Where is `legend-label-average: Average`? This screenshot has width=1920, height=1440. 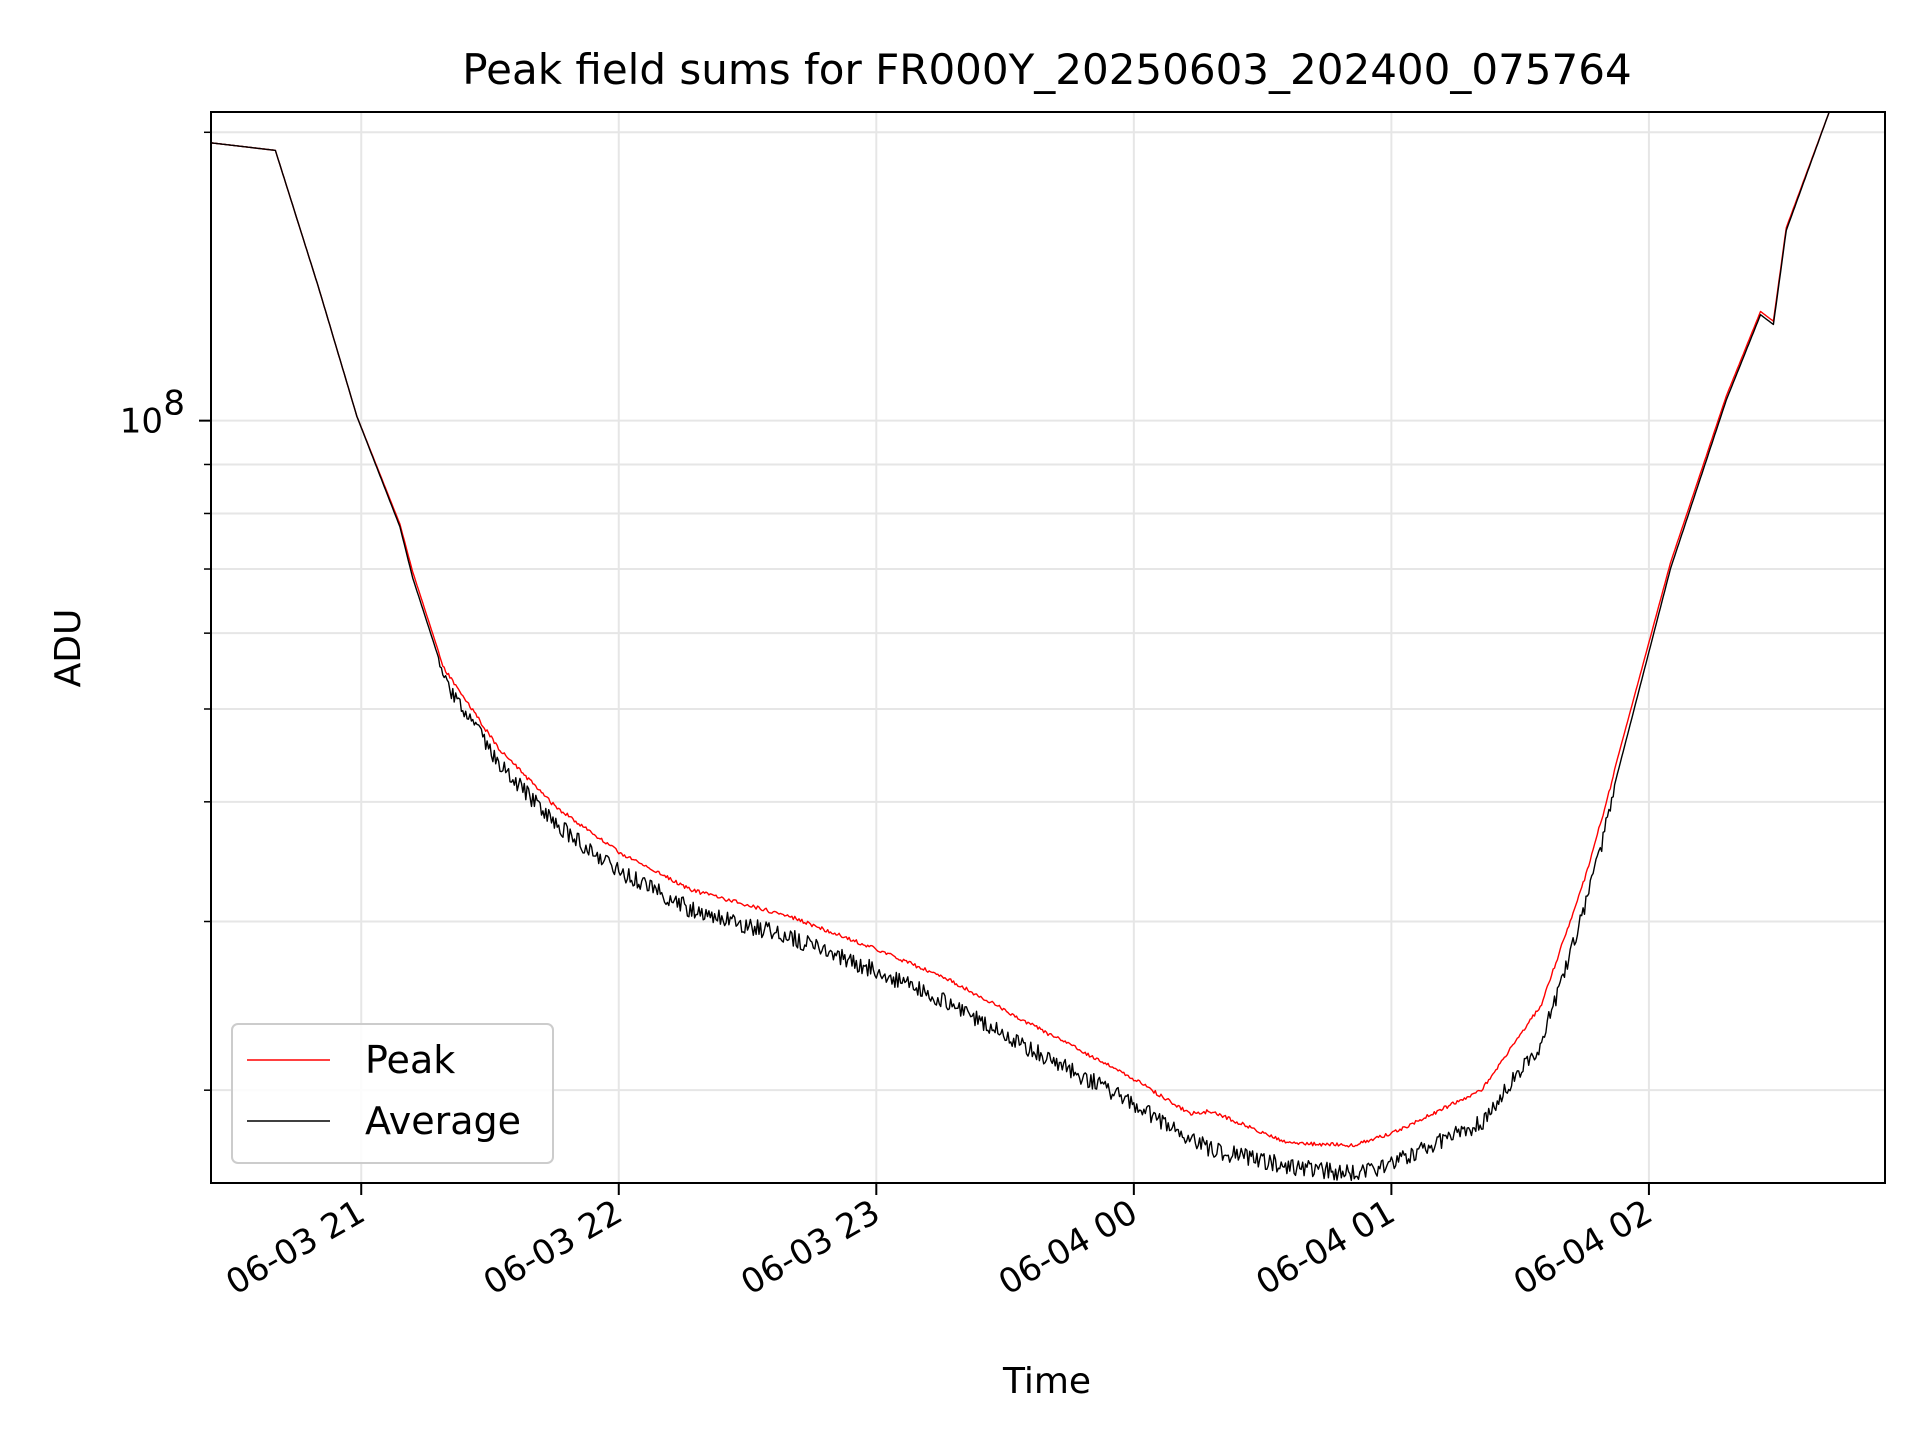
legend-label-average: Average is located at coordinates (443, 1121).